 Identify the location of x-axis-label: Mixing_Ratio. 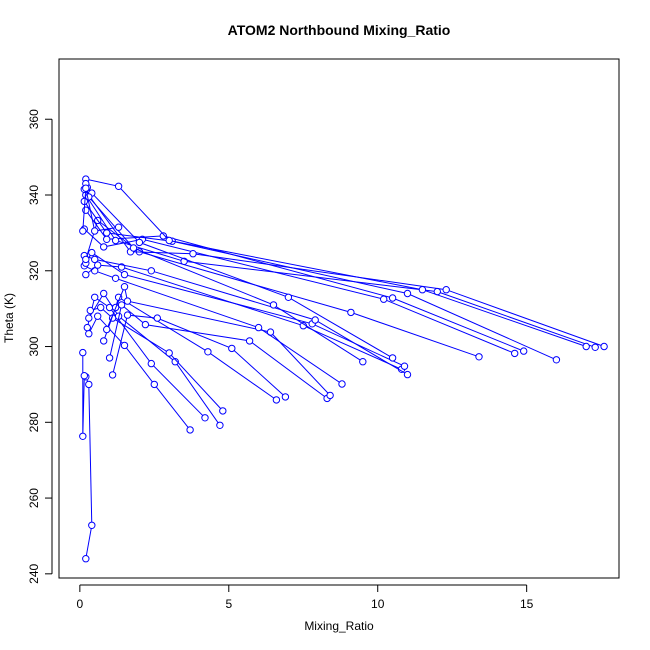
(339, 626).